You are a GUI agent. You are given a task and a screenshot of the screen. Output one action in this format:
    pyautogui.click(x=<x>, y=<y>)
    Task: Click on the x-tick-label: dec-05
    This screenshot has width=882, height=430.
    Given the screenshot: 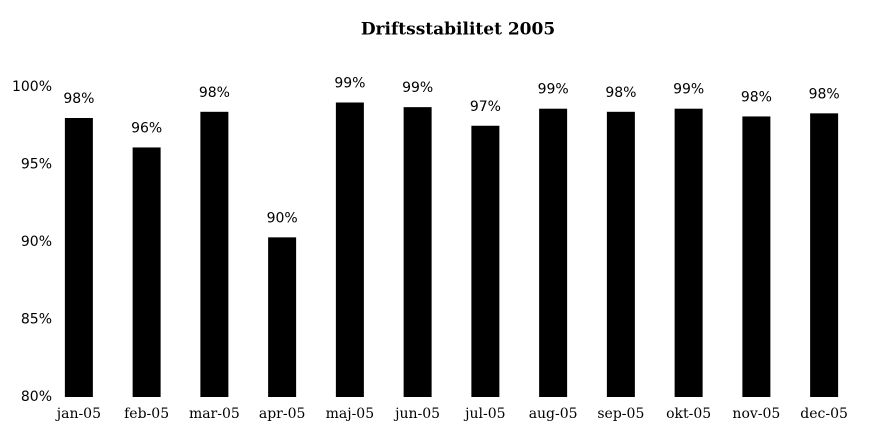 What is the action you would take?
    pyautogui.click(x=824, y=414)
    